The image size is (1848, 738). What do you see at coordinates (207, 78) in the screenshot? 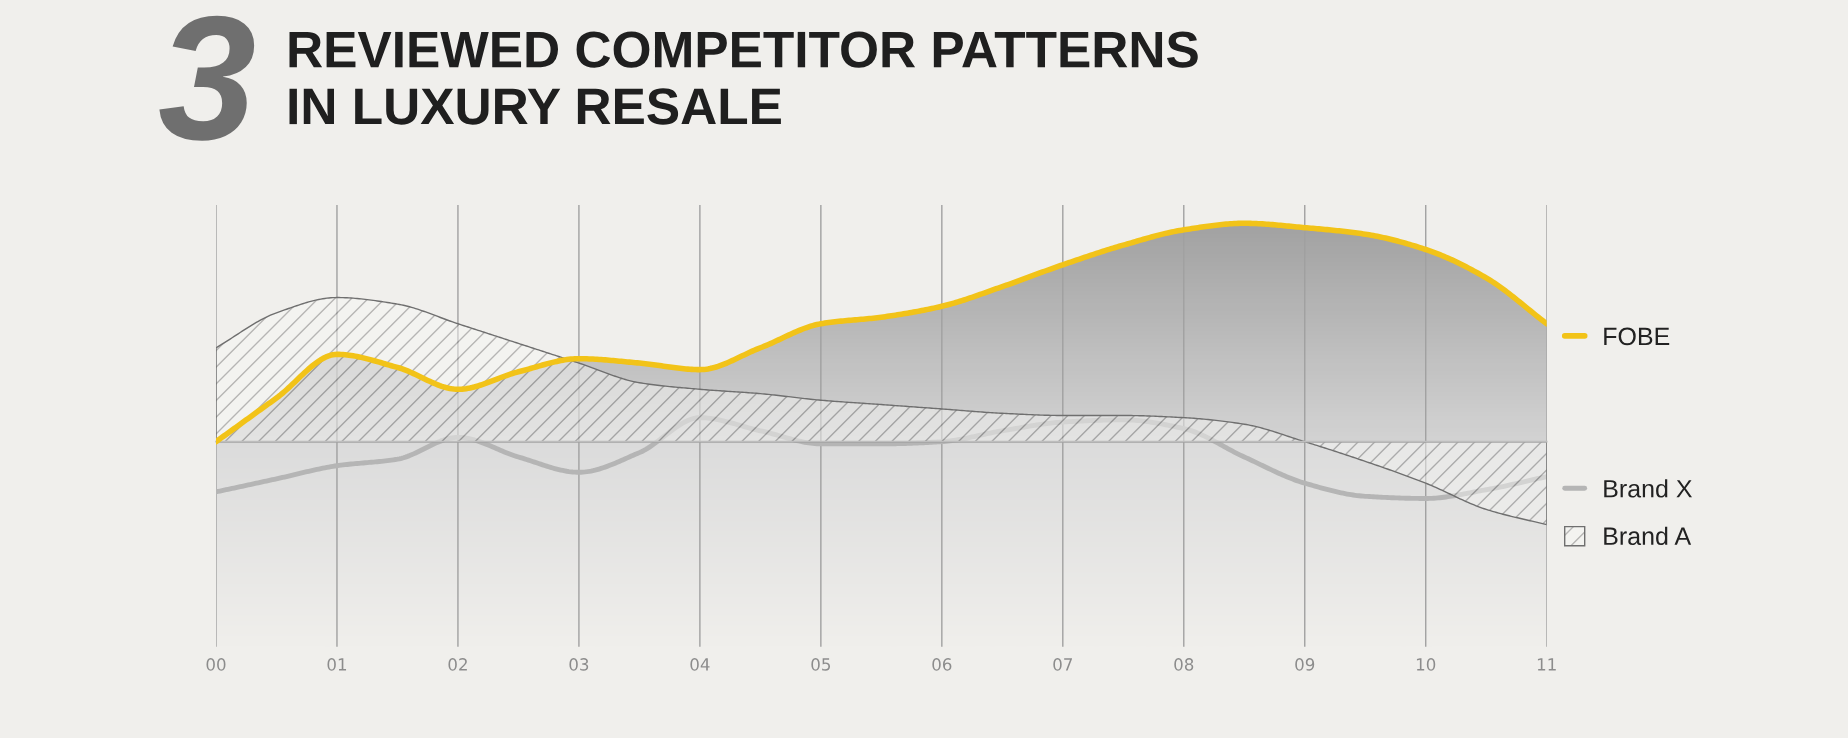
I see `text: 3` at bounding box center [207, 78].